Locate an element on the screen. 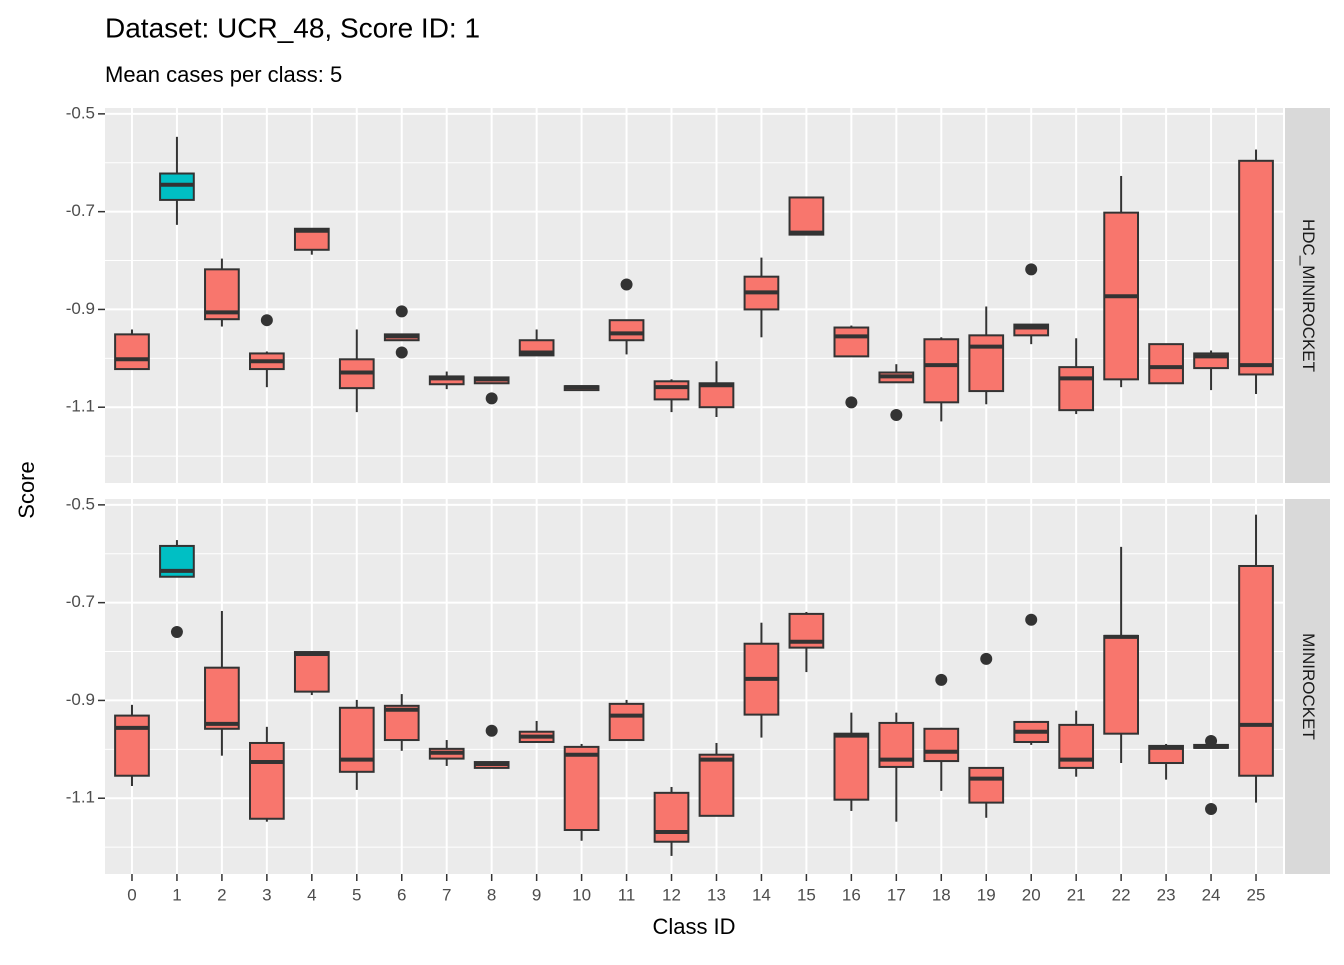 Image resolution: width=1344 pixels, height=965 pixels. facet-label: HDC_MINIROCKET is located at coordinates (1308, 295).